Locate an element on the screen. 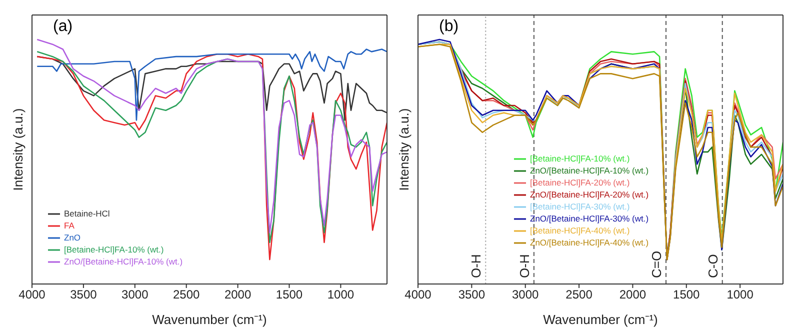 Image resolution: width=800 pixels, height=331 pixels. legend-label: ZnO/[Betaine-HCl]FA-30% (wt.) is located at coordinates (589, 218).